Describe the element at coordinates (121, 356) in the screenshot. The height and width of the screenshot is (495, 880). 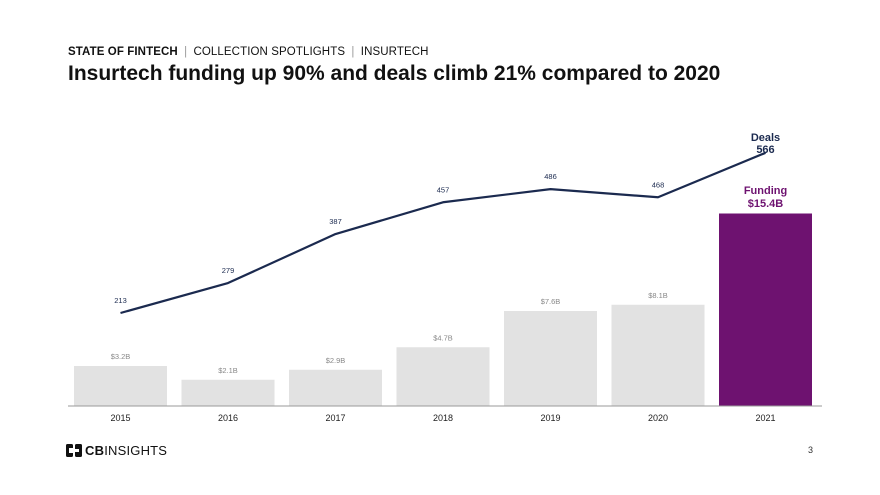
I see `funding-label-2015: $3.2B` at that location.